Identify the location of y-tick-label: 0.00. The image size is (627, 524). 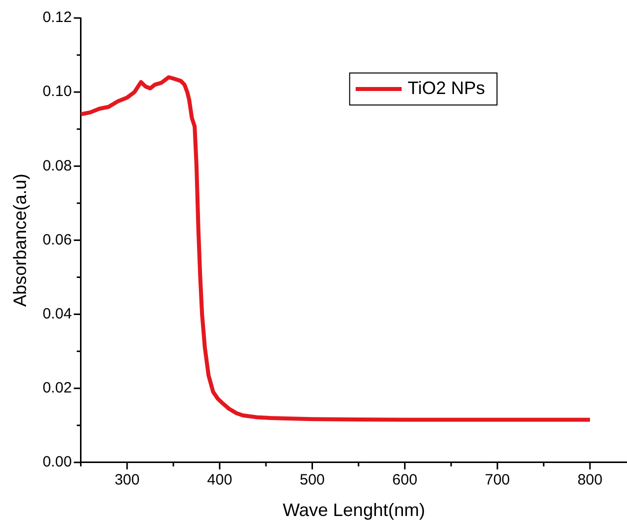
(57, 462).